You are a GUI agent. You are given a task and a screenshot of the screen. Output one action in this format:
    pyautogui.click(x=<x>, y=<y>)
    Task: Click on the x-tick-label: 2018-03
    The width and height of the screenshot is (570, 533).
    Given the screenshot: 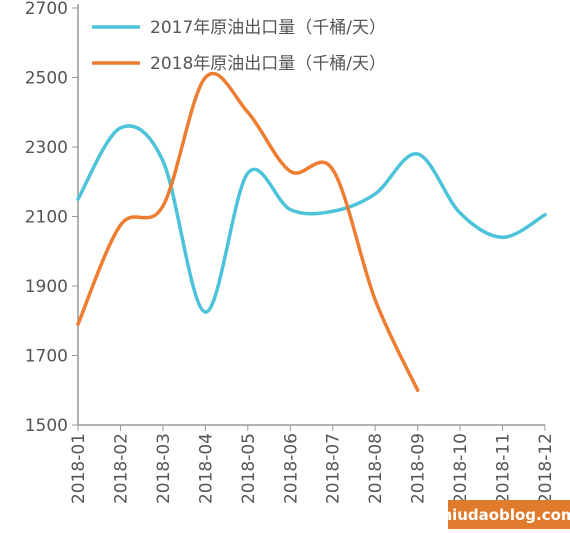 What is the action you would take?
    pyautogui.click(x=164, y=468)
    